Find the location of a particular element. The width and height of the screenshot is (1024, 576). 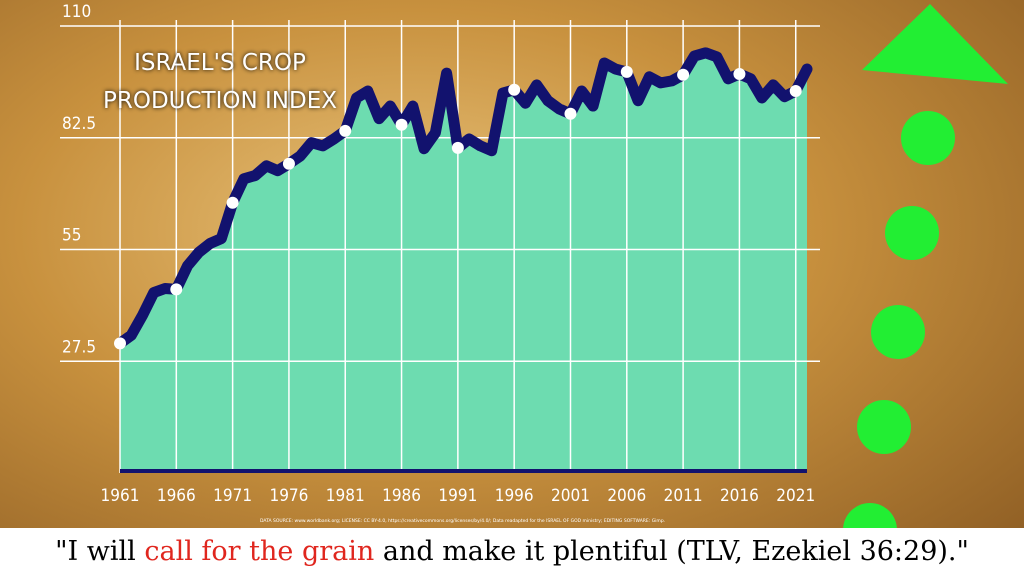

x-tick-label: 2016 is located at coordinates (739, 496).